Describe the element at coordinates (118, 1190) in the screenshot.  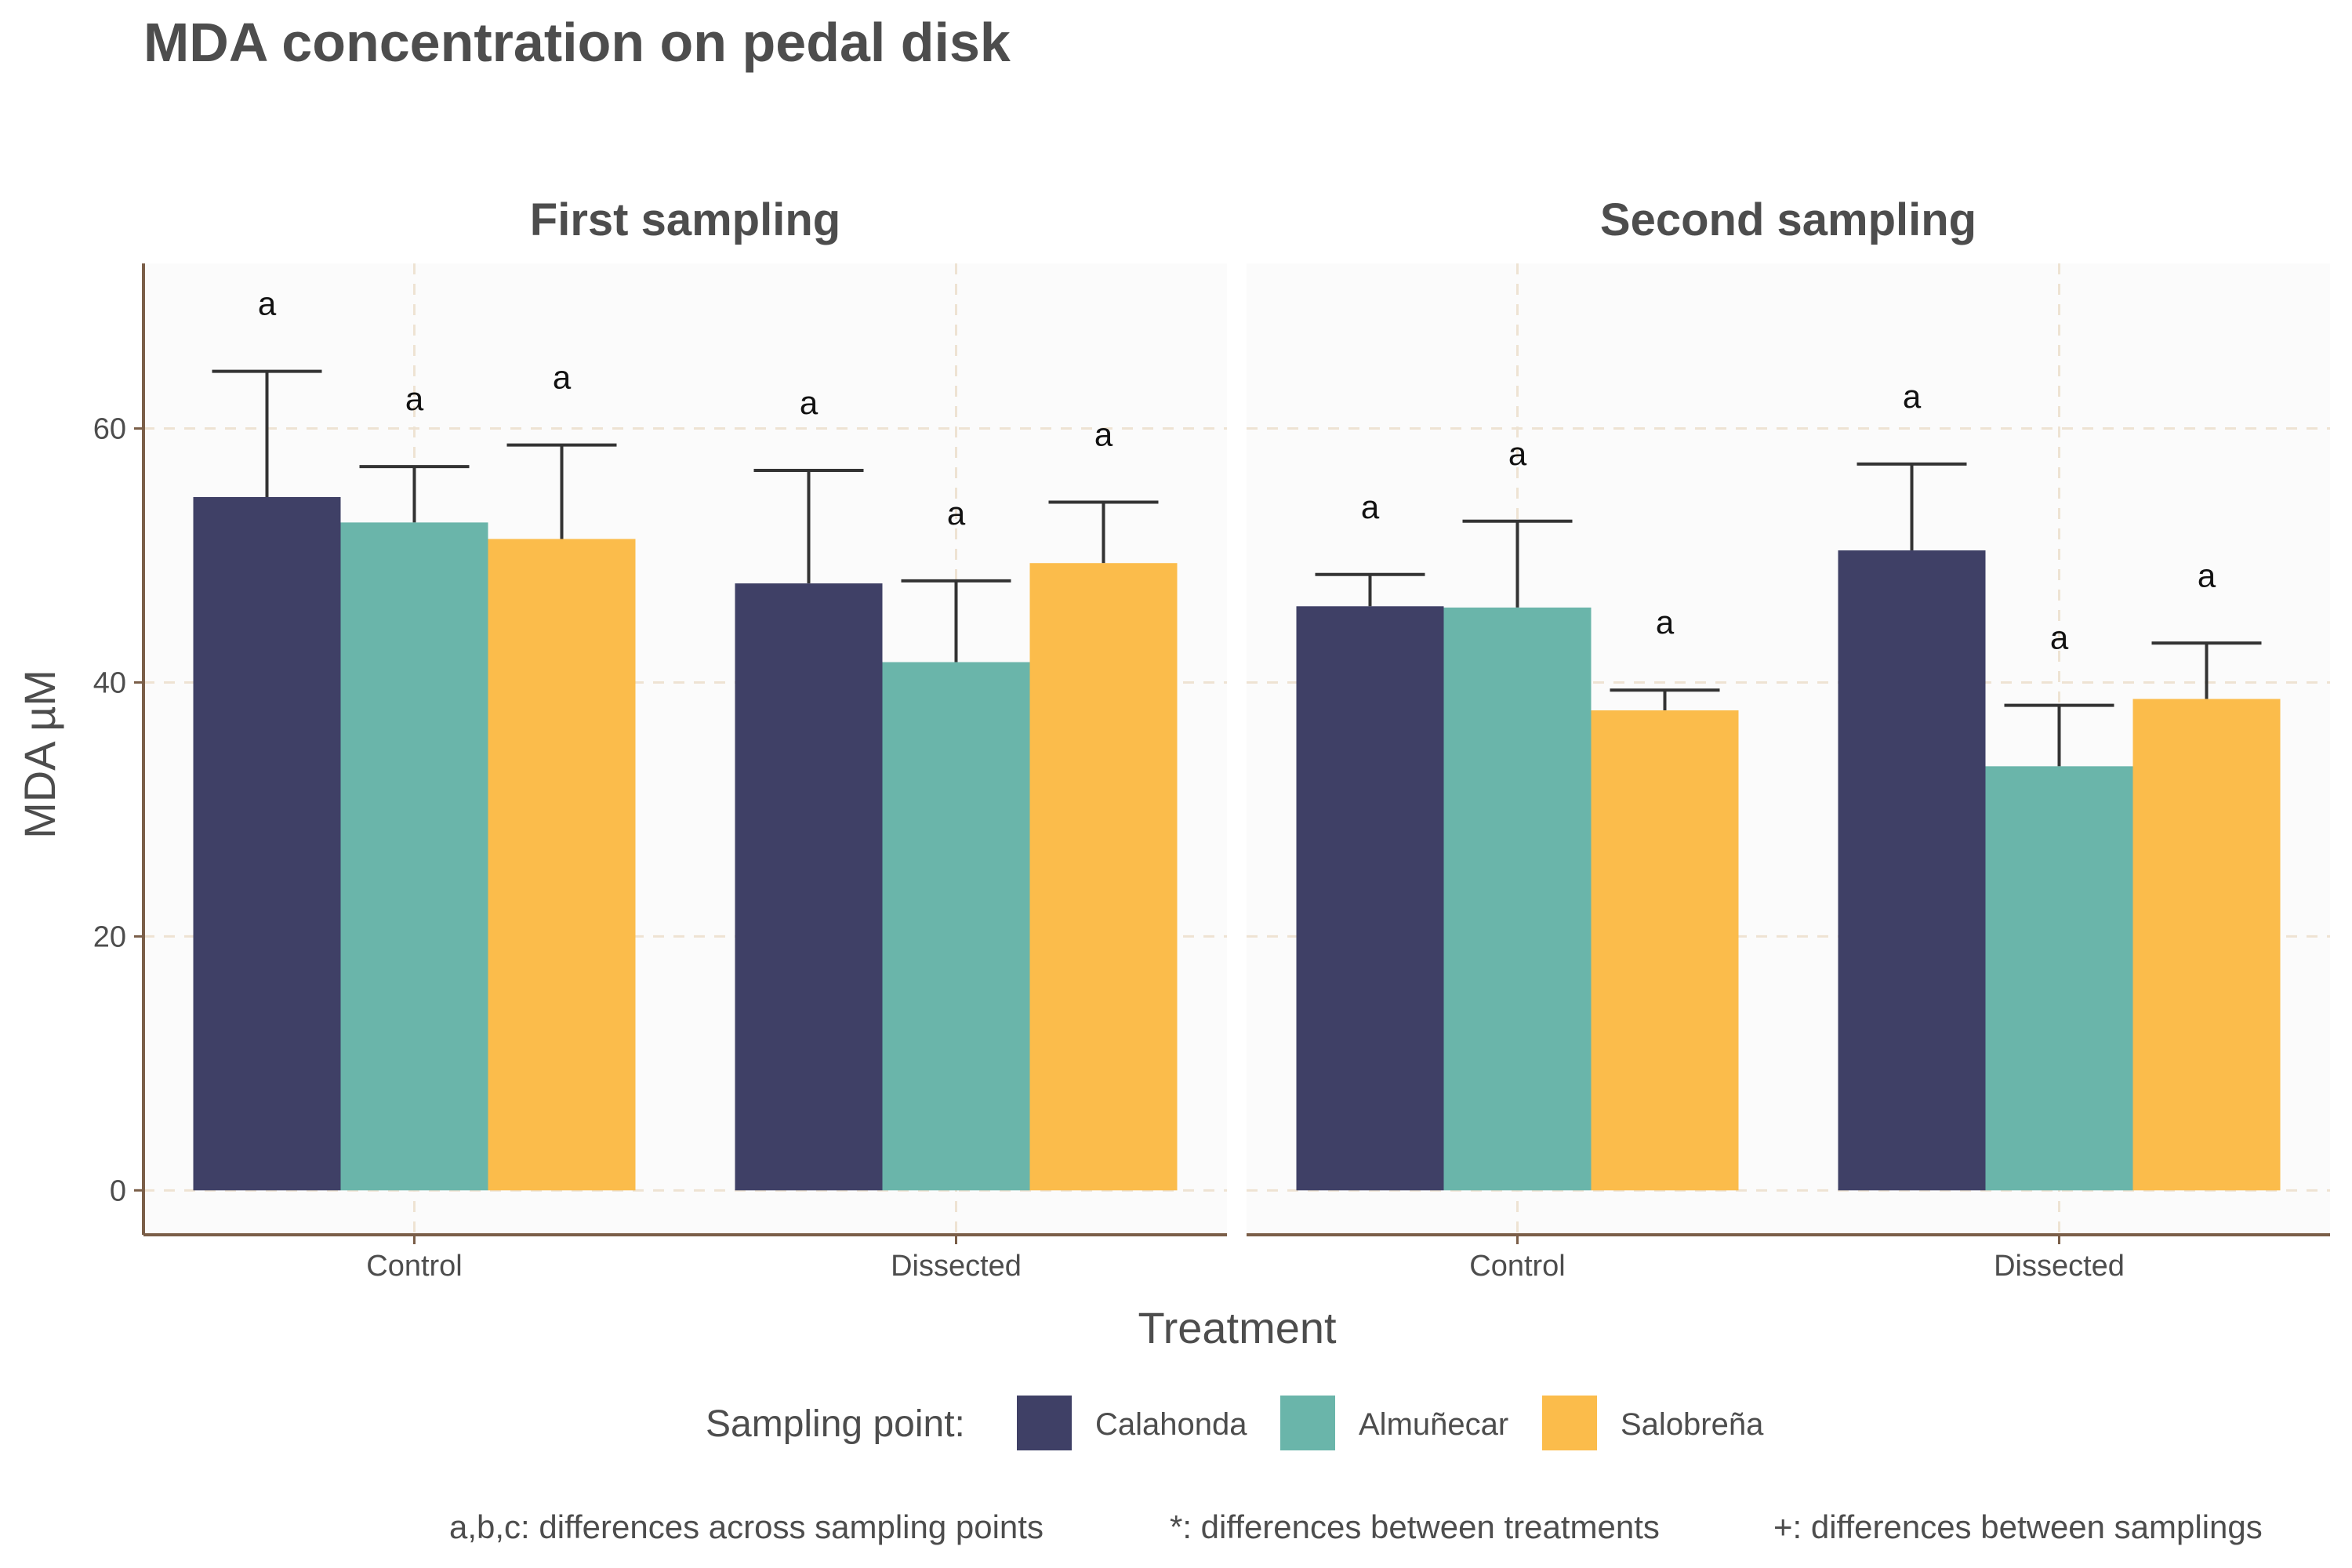
I see `y-tick-label: 0` at that location.